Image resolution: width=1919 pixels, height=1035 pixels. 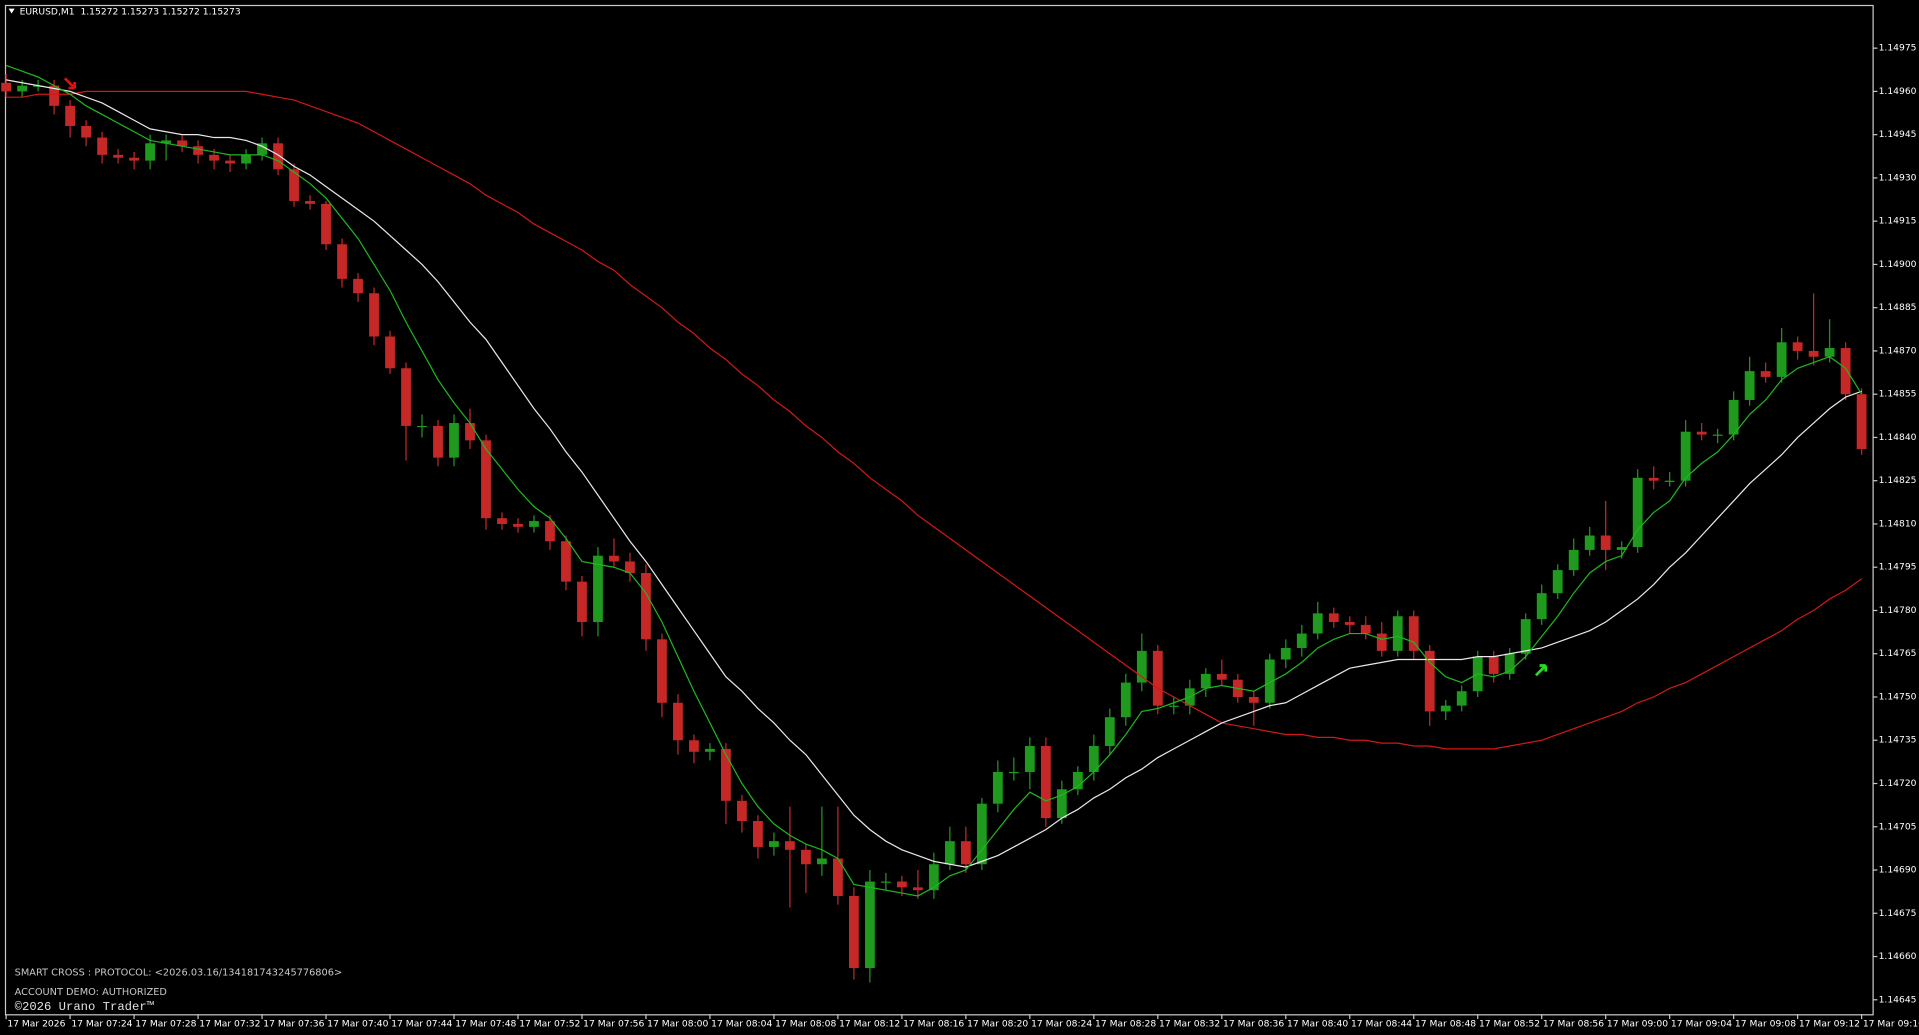 What do you see at coordinates (1898, 826) in the screenshot?
I see `y-tick-label: 1.14705` at bounding box center [1898, 826].